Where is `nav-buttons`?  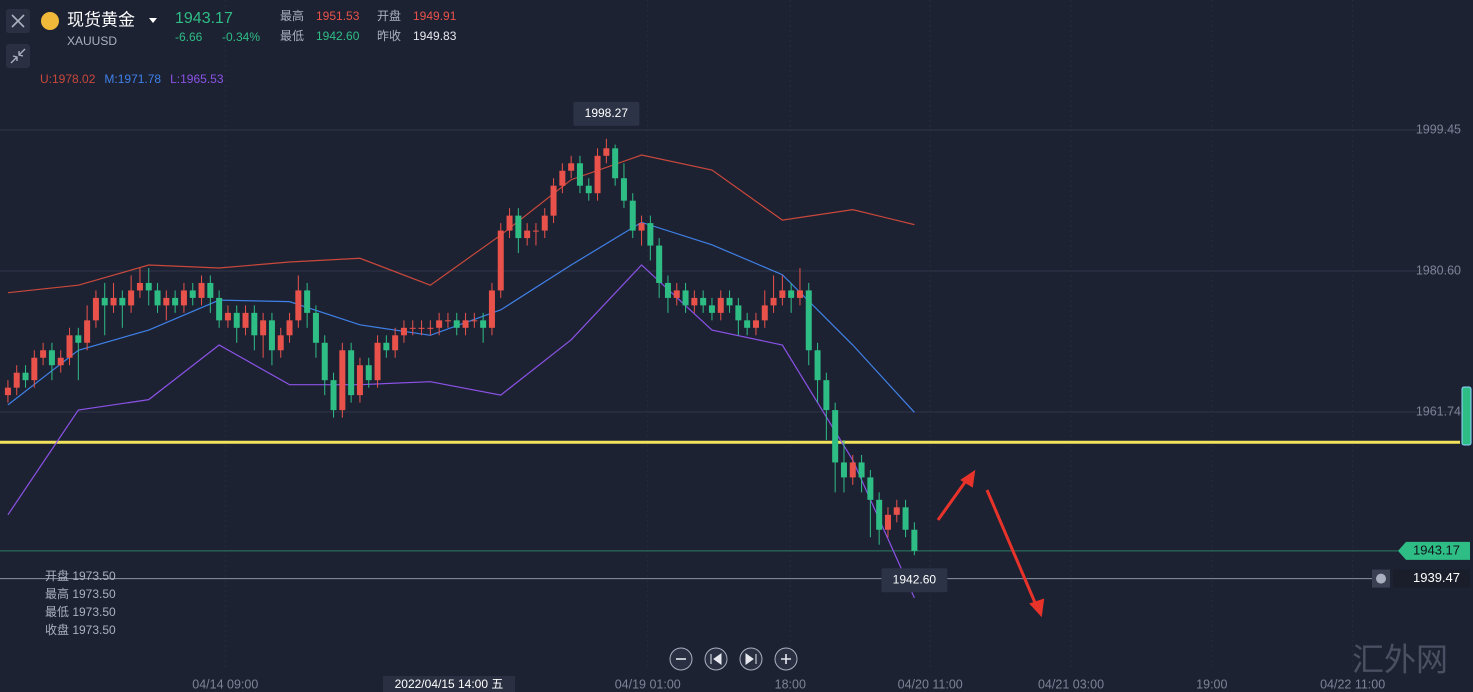 nav-buttons is located at coordinates (733, 659).